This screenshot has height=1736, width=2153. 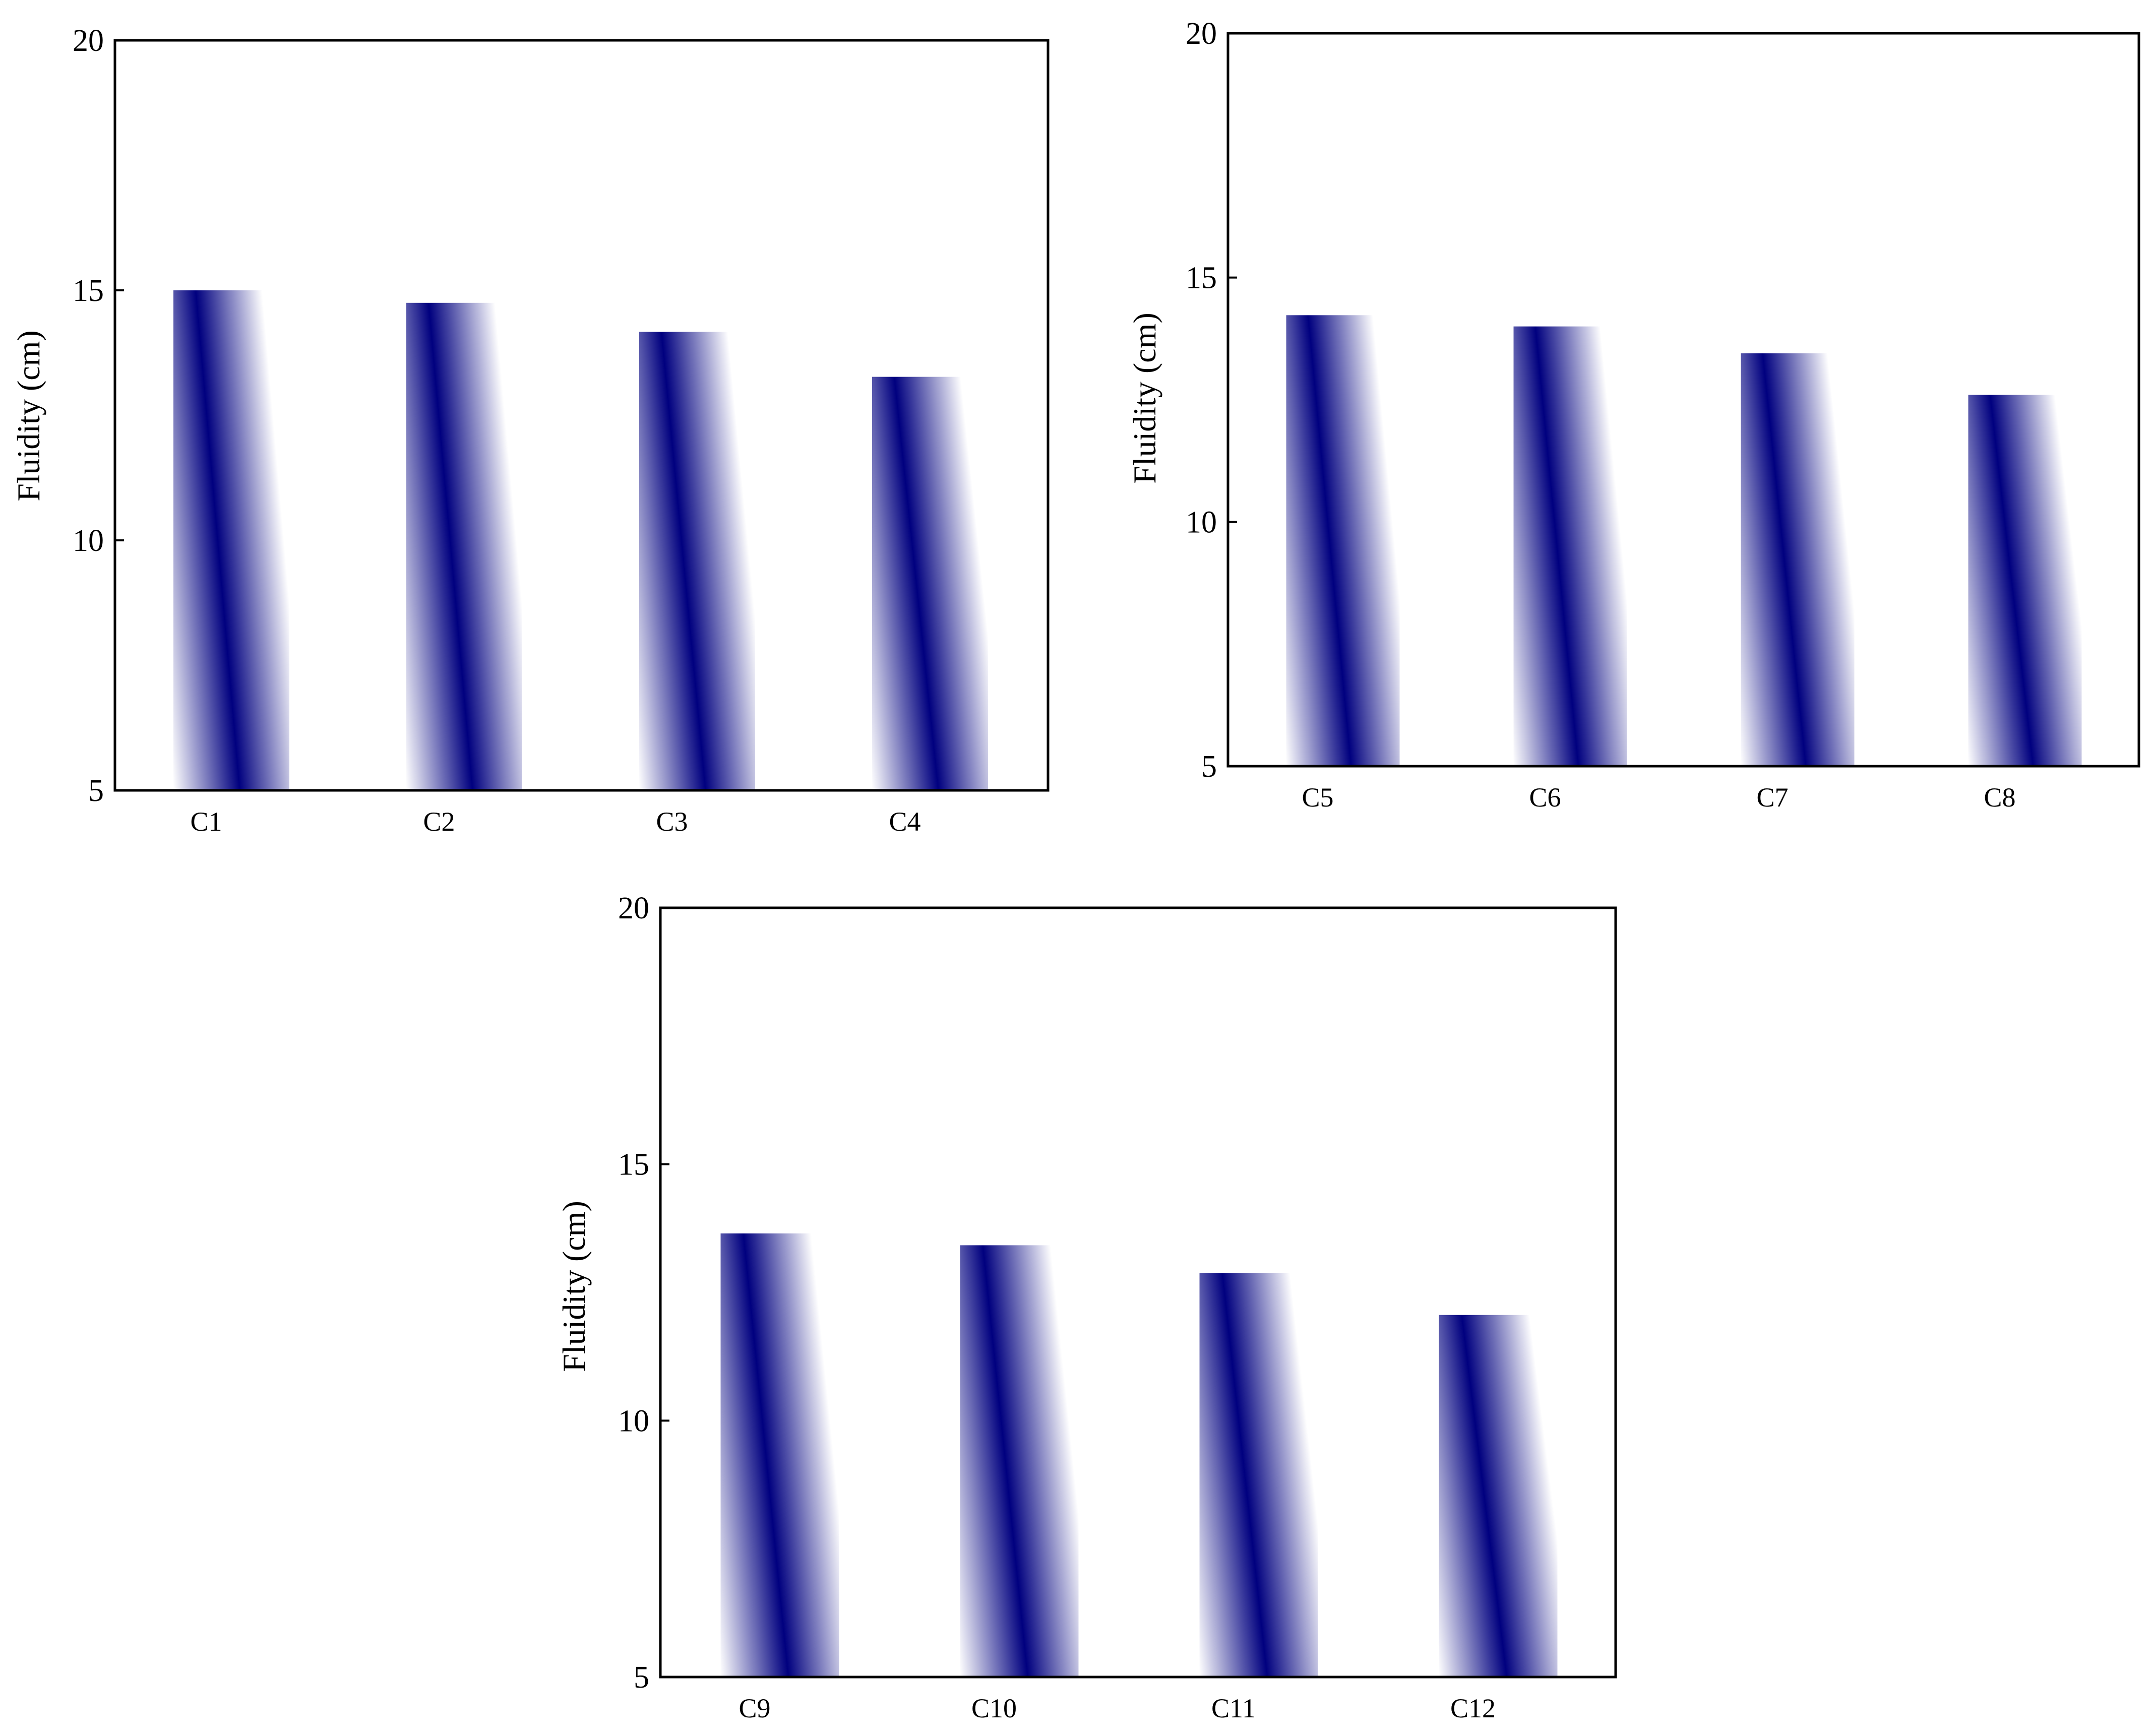 I want to click on x-tick-label: C5, so click(x=1317, y=797).